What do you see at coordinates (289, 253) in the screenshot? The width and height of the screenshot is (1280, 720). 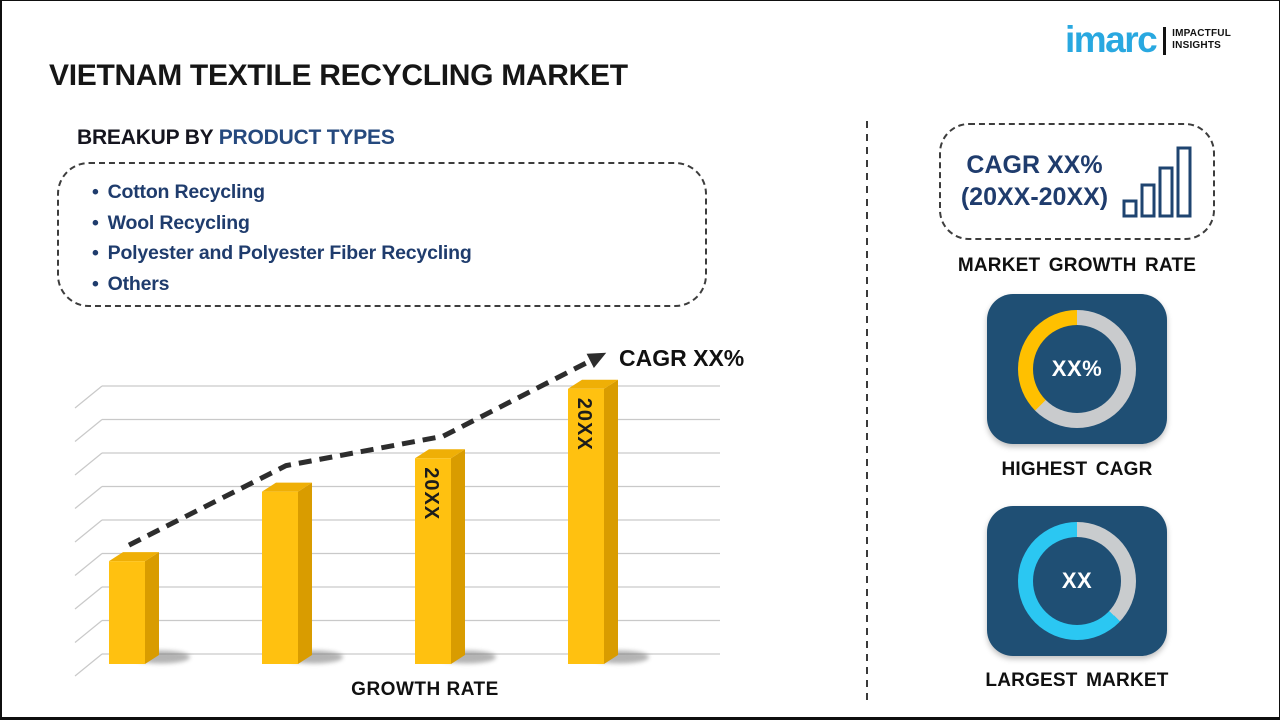 I see `list-item-label: Polyester and Polyester Fiber Recycling` at bounding box center [289, 253].